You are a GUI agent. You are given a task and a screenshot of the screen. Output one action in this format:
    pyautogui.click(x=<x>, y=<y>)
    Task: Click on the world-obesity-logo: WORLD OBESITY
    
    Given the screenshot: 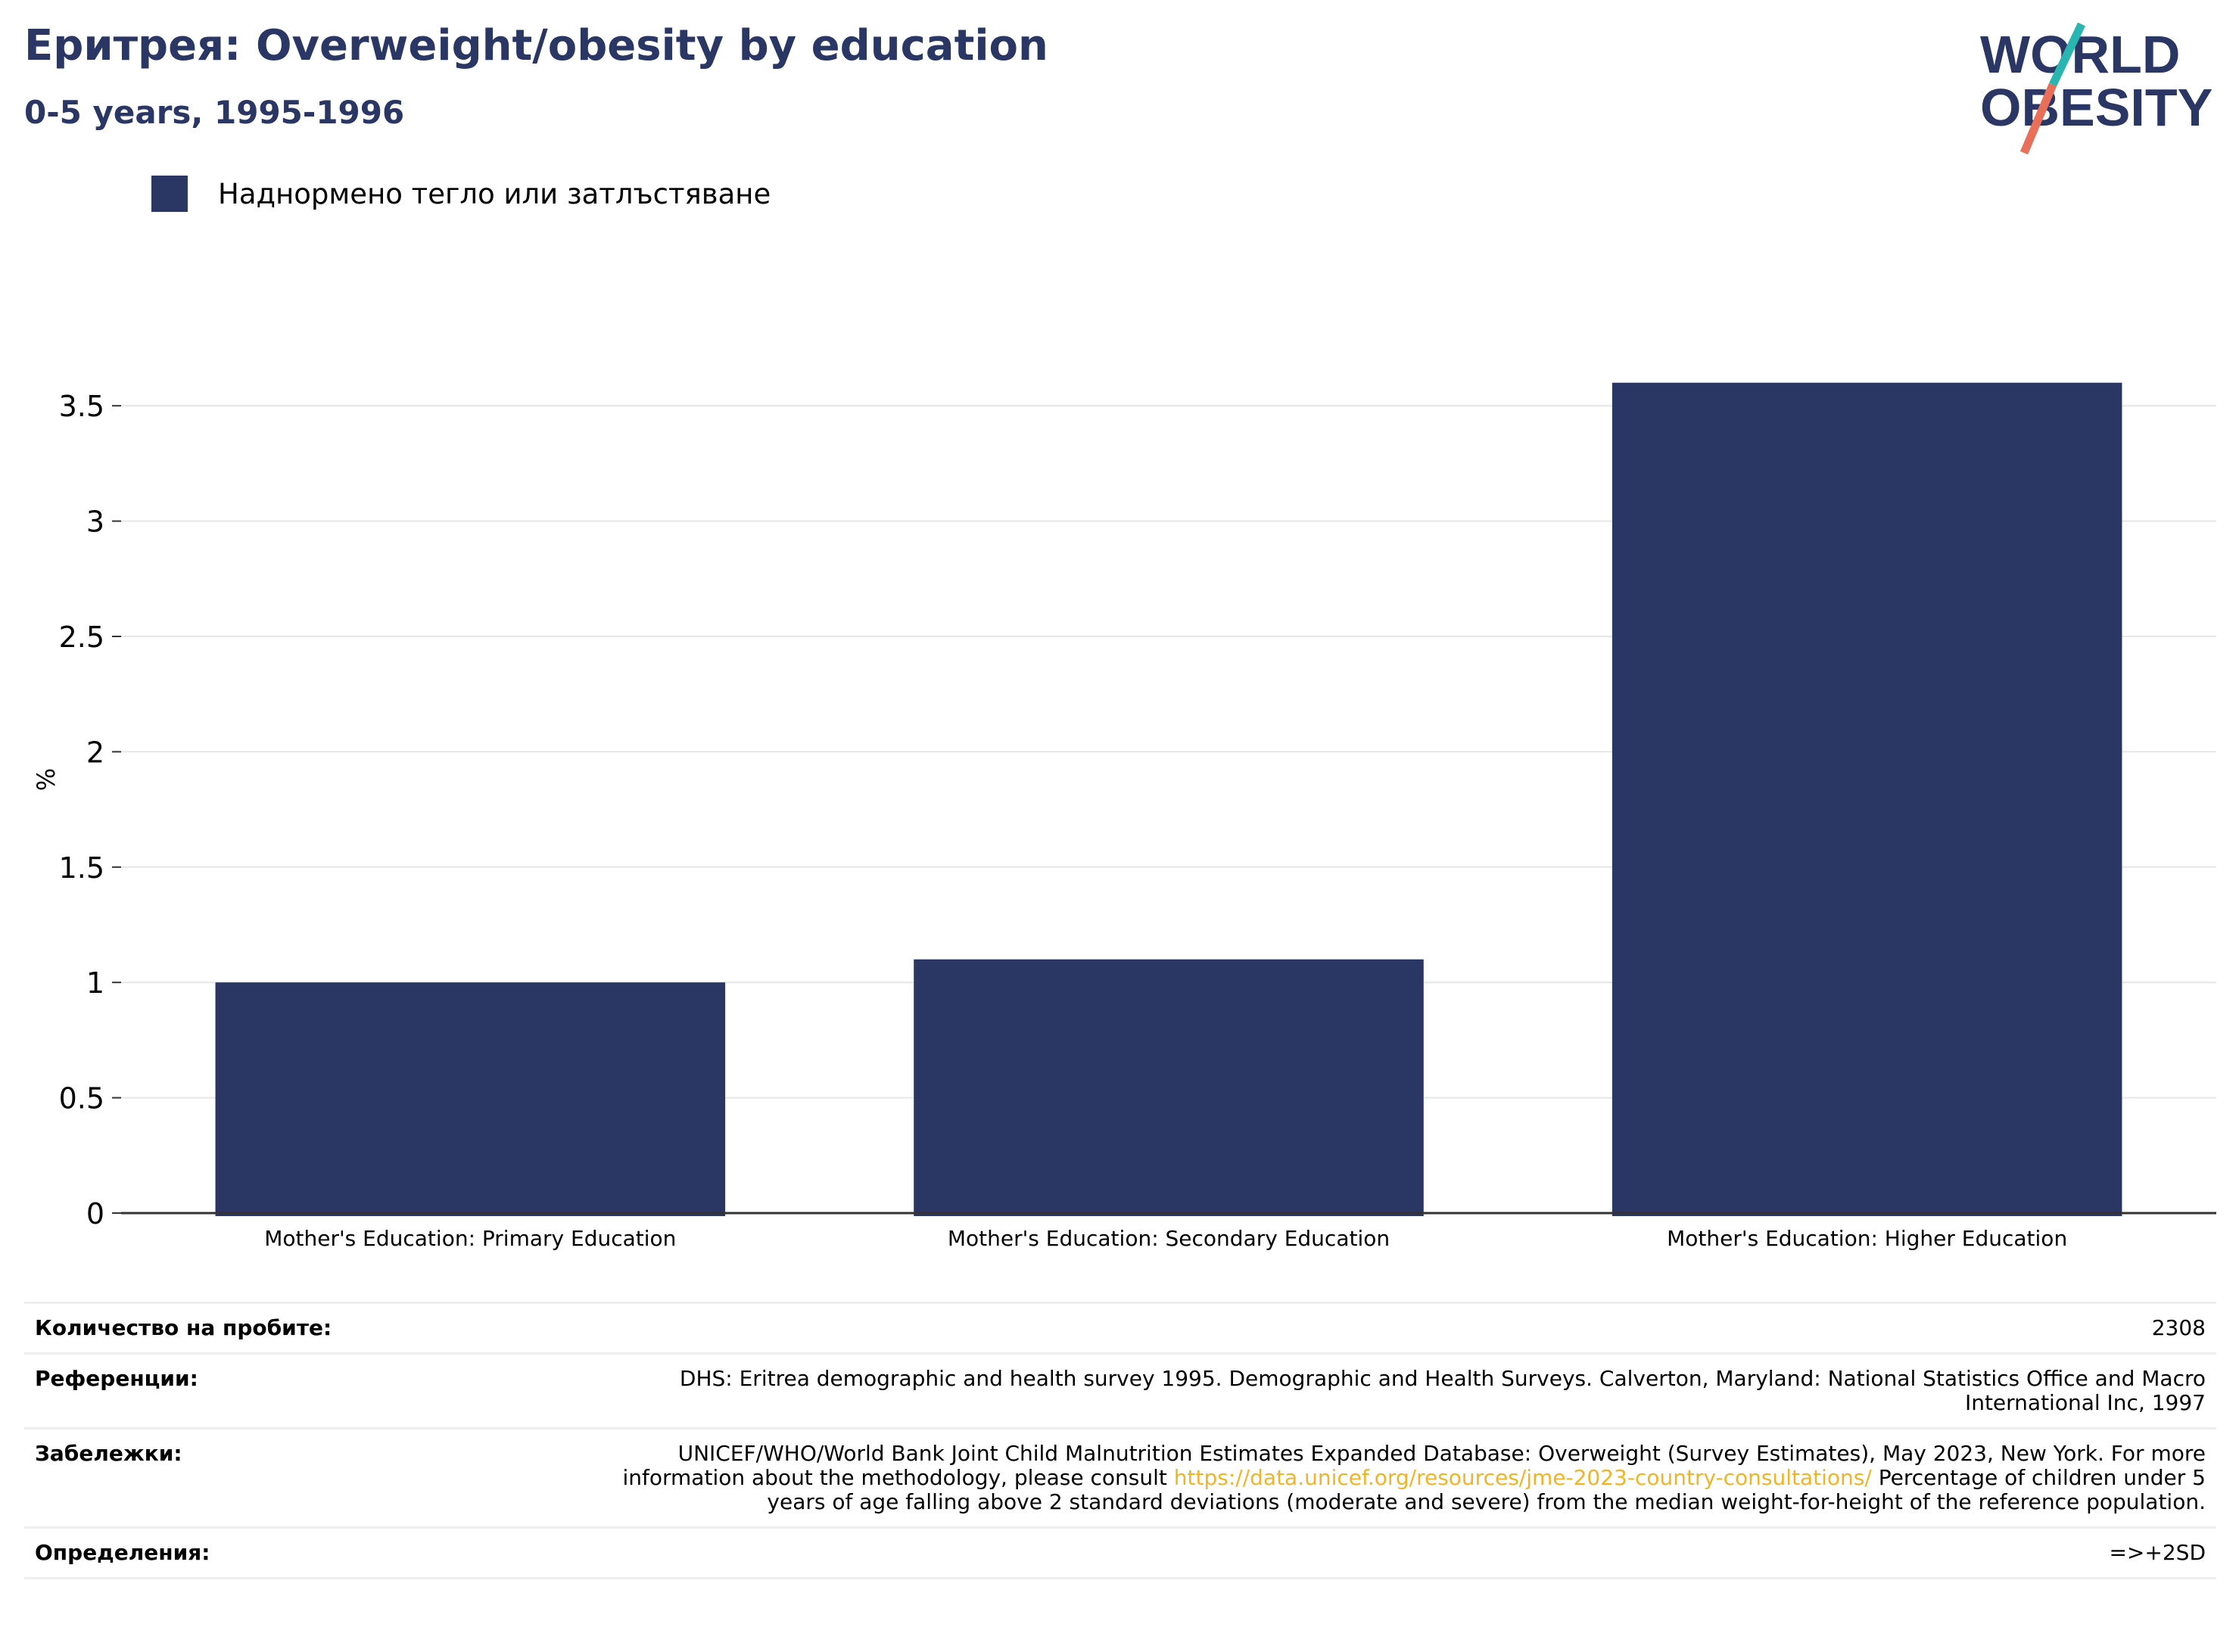 What is the action you would take?
    pyautogui.click(x=2096, y=89)
    